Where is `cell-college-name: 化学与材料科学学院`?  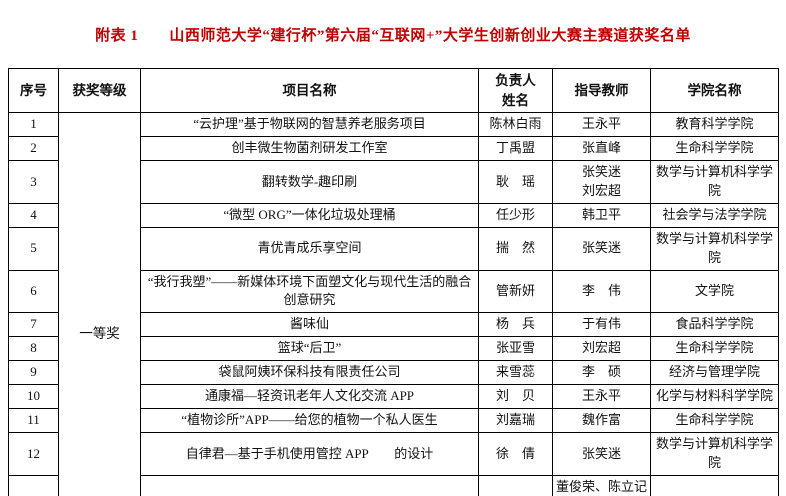
cell-college-name: 化学与材料科学学院 is located at coordinates (714, 397).